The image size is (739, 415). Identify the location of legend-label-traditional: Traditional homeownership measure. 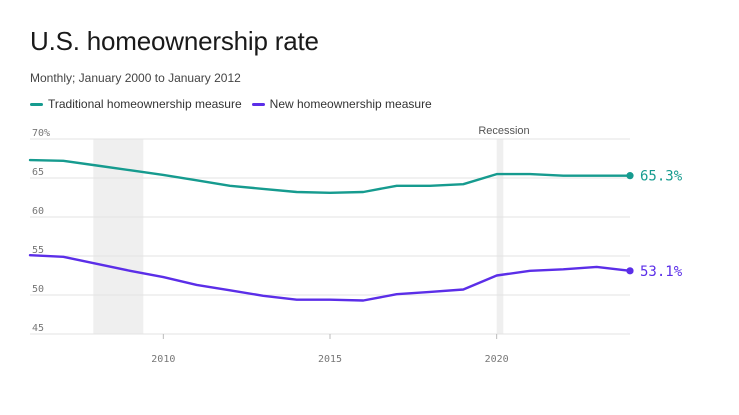
(145, 104).